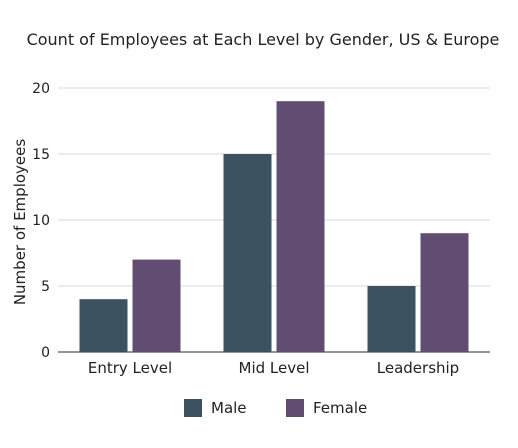  I want to click on y-tick-label: 20, so click(41, 89).